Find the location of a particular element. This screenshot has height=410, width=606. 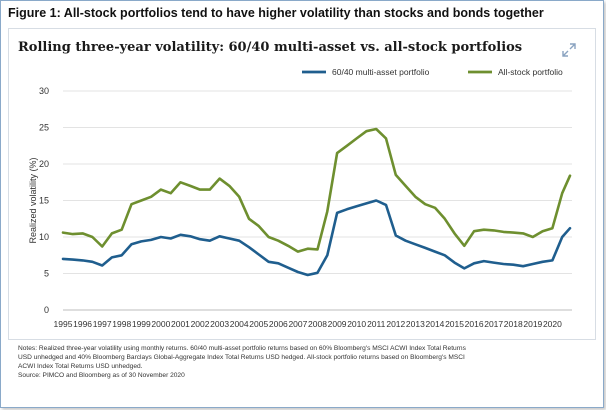

x-tick-label: 2001 is located at coordinates (180, 324).